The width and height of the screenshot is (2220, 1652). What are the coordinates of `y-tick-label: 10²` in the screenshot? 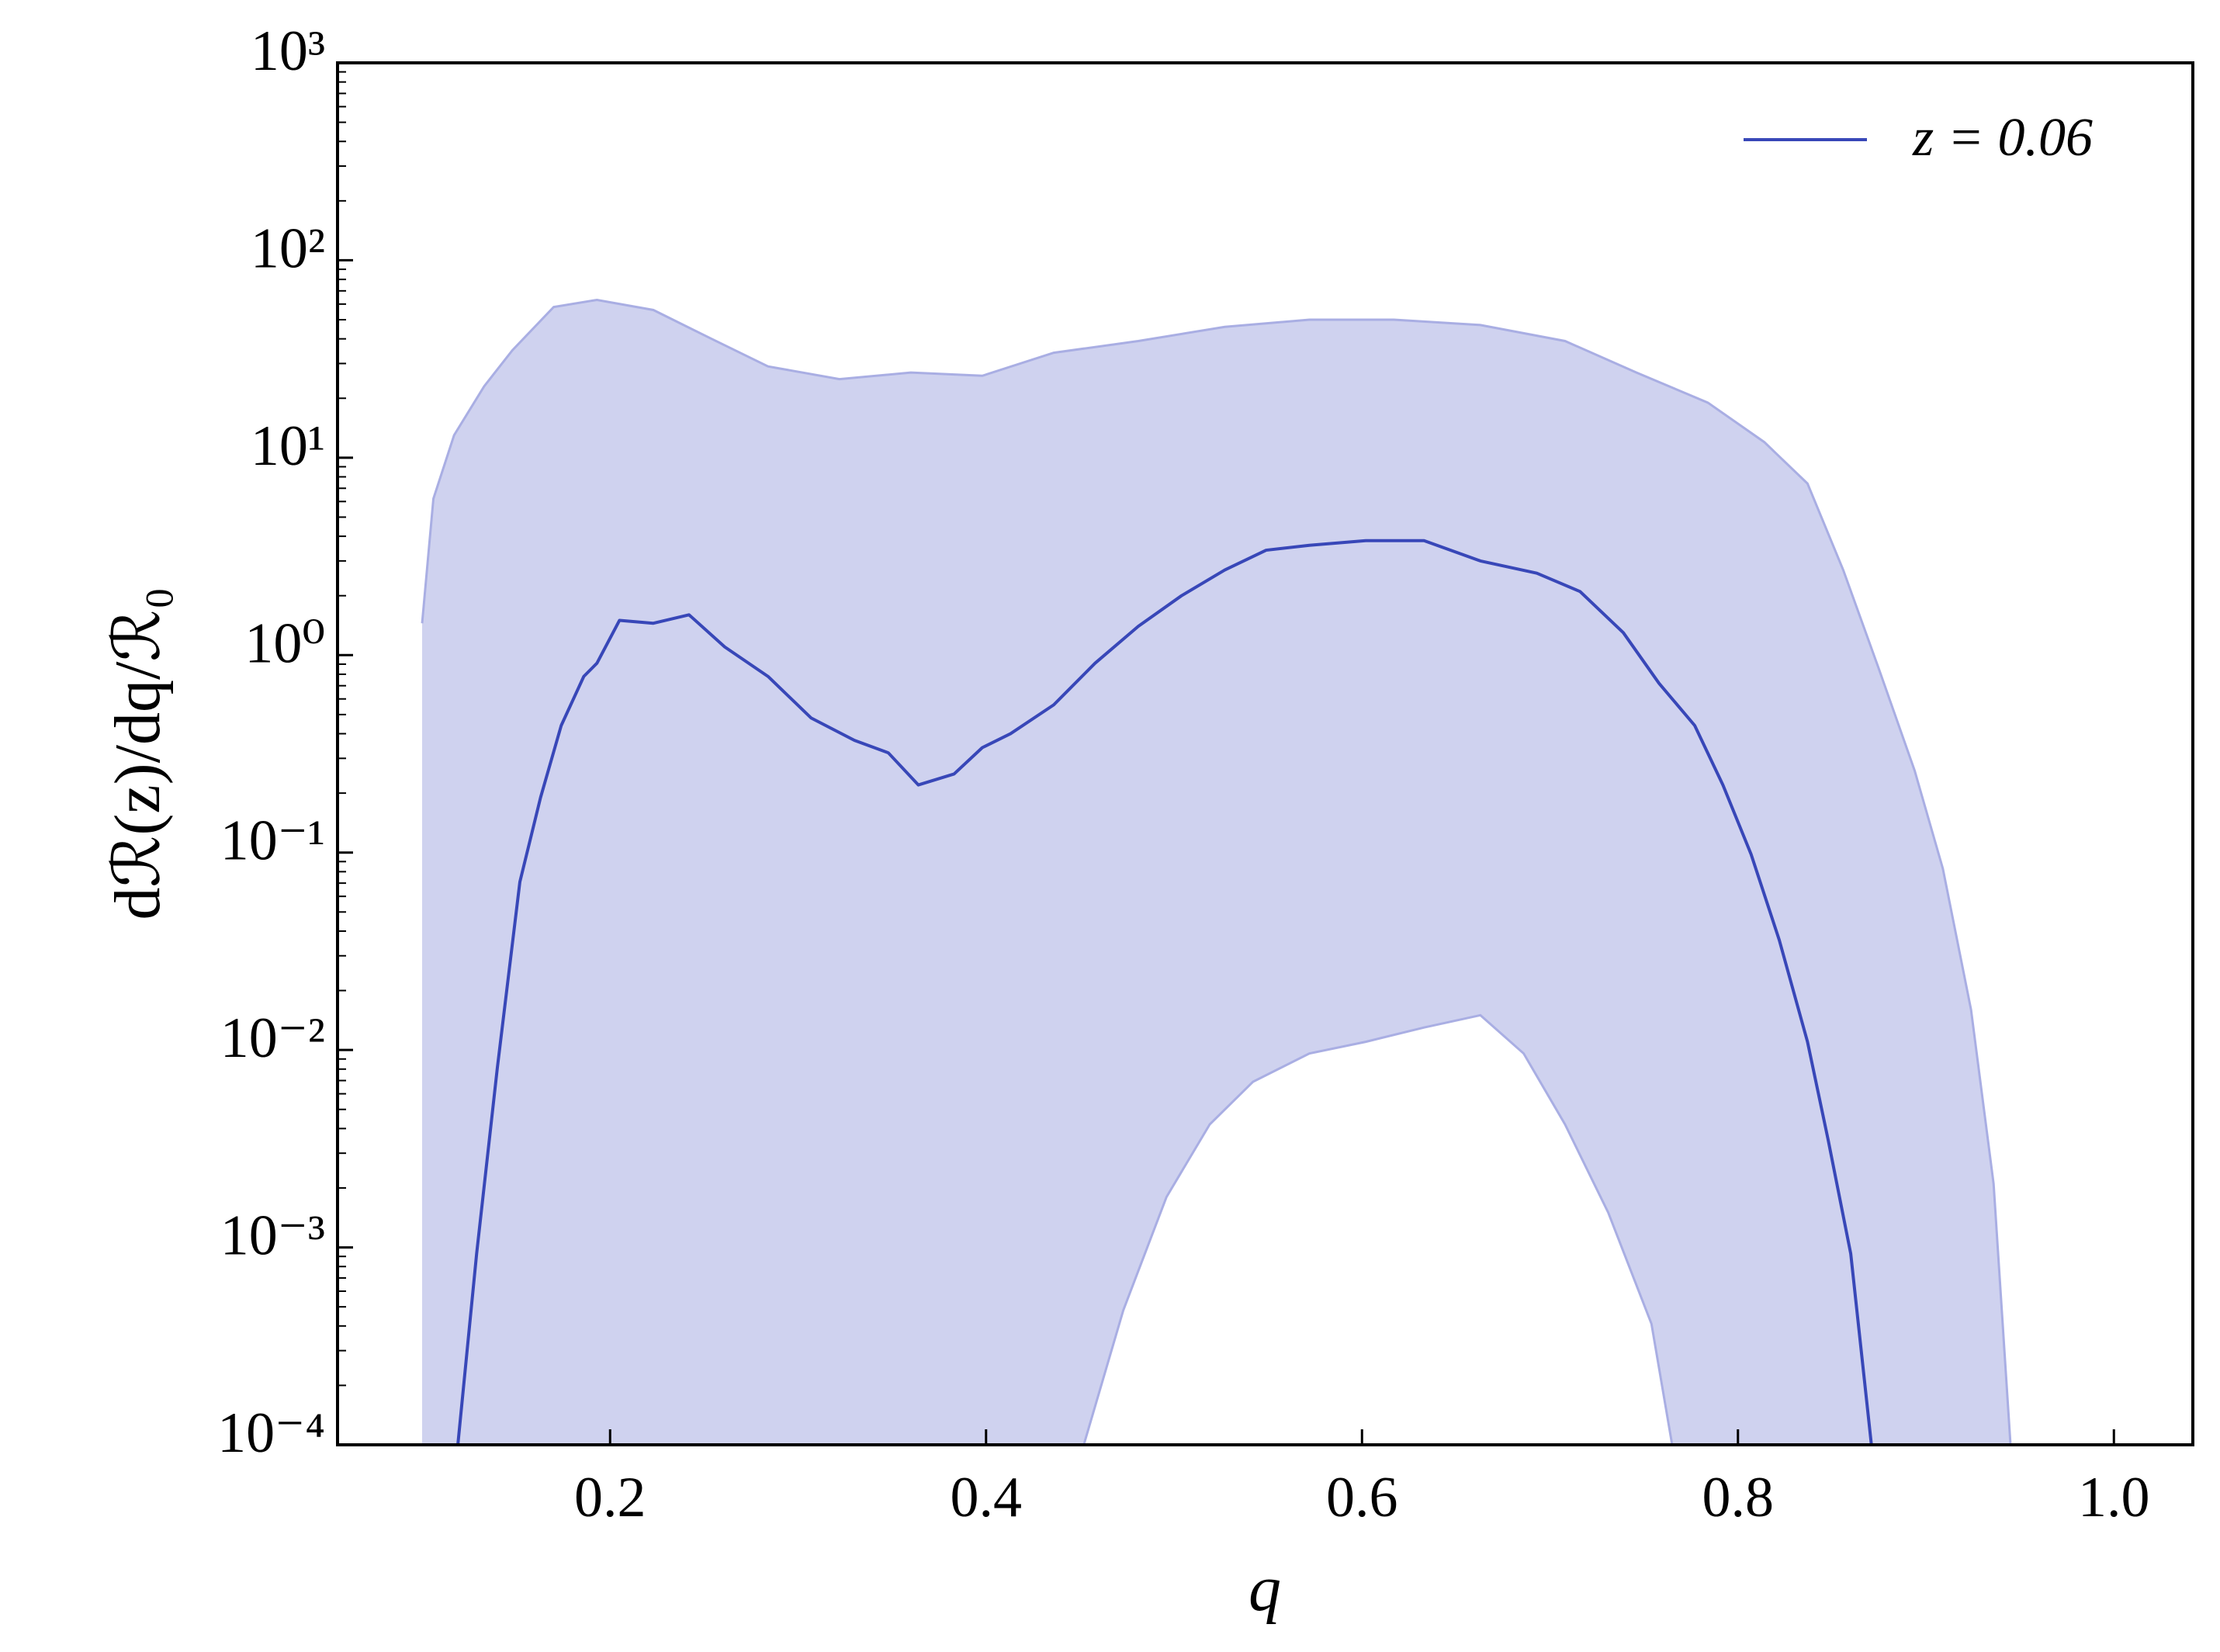 It's located at (288, 248).